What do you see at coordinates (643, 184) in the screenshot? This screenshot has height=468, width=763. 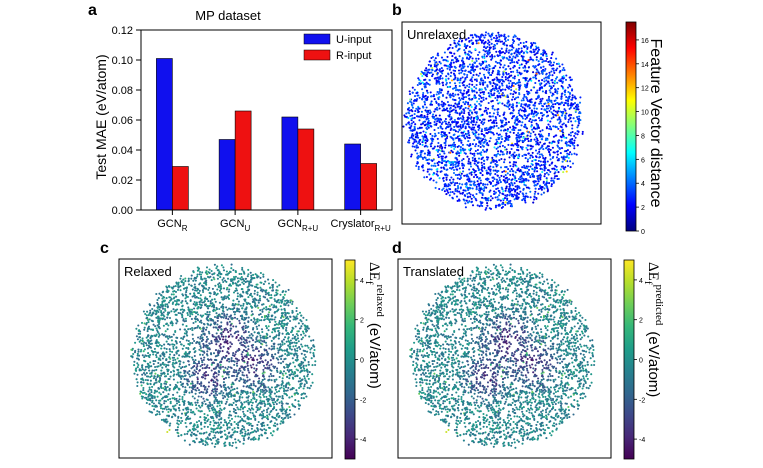 I see `colorbar-tick-label: 4` at bounding box center [643, 184].